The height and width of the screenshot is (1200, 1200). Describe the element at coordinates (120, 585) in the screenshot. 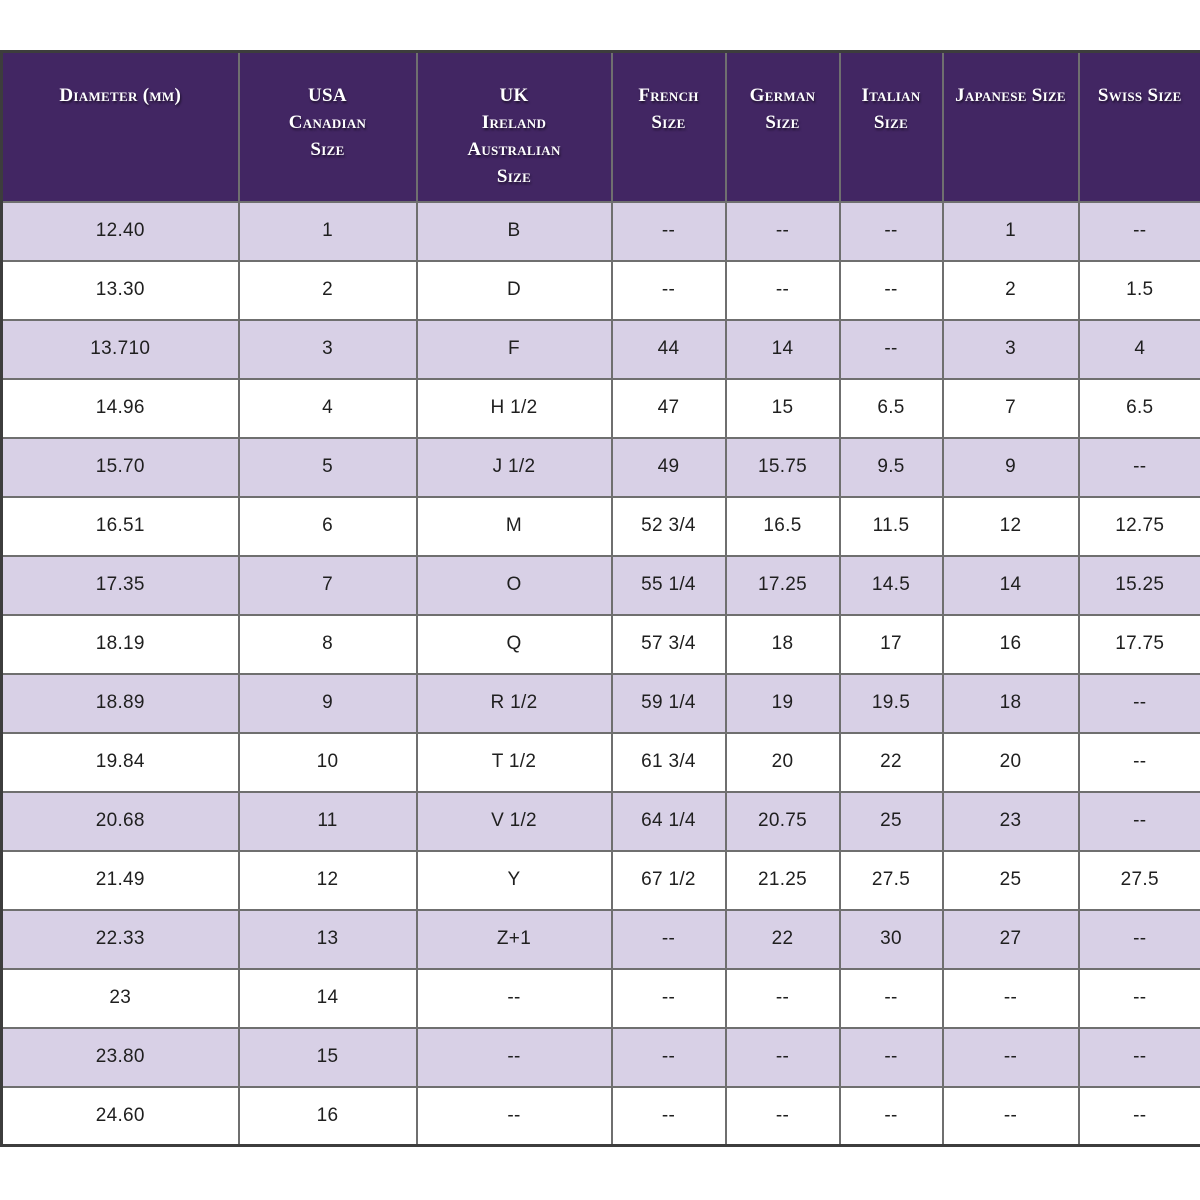

I see `cell-diameter: 17.35` at that location.